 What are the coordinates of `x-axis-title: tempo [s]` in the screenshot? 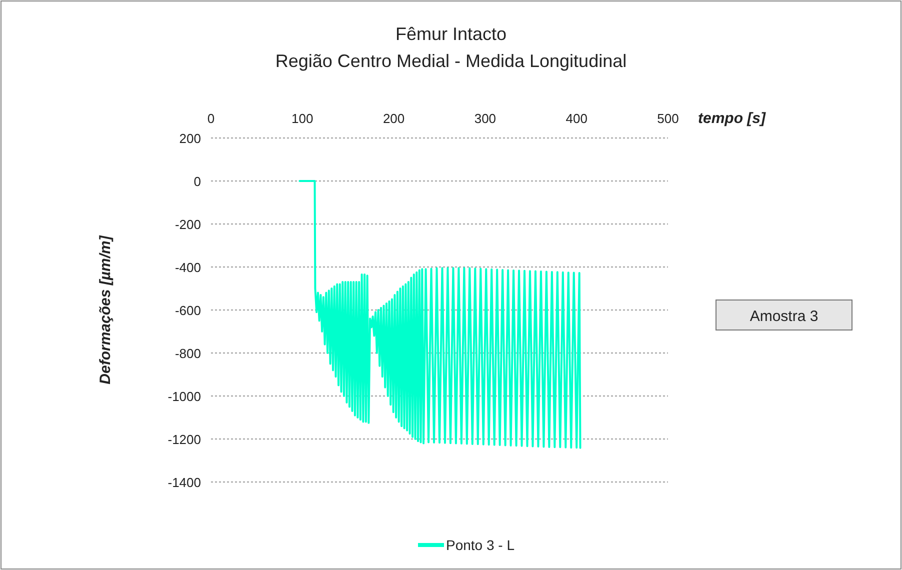 It's located at (732, 118).